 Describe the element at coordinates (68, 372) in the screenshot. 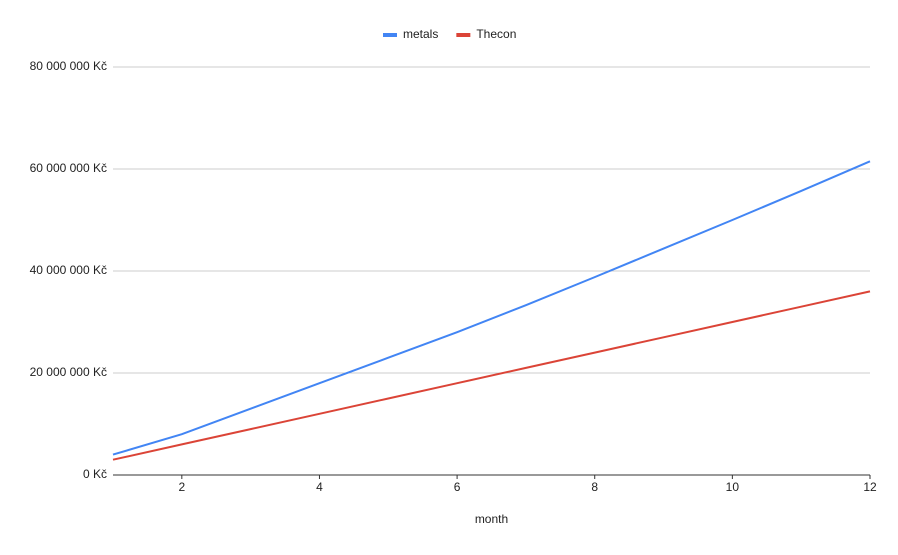

I see `y-tick-label: 20 000 000 Kč` at that location.